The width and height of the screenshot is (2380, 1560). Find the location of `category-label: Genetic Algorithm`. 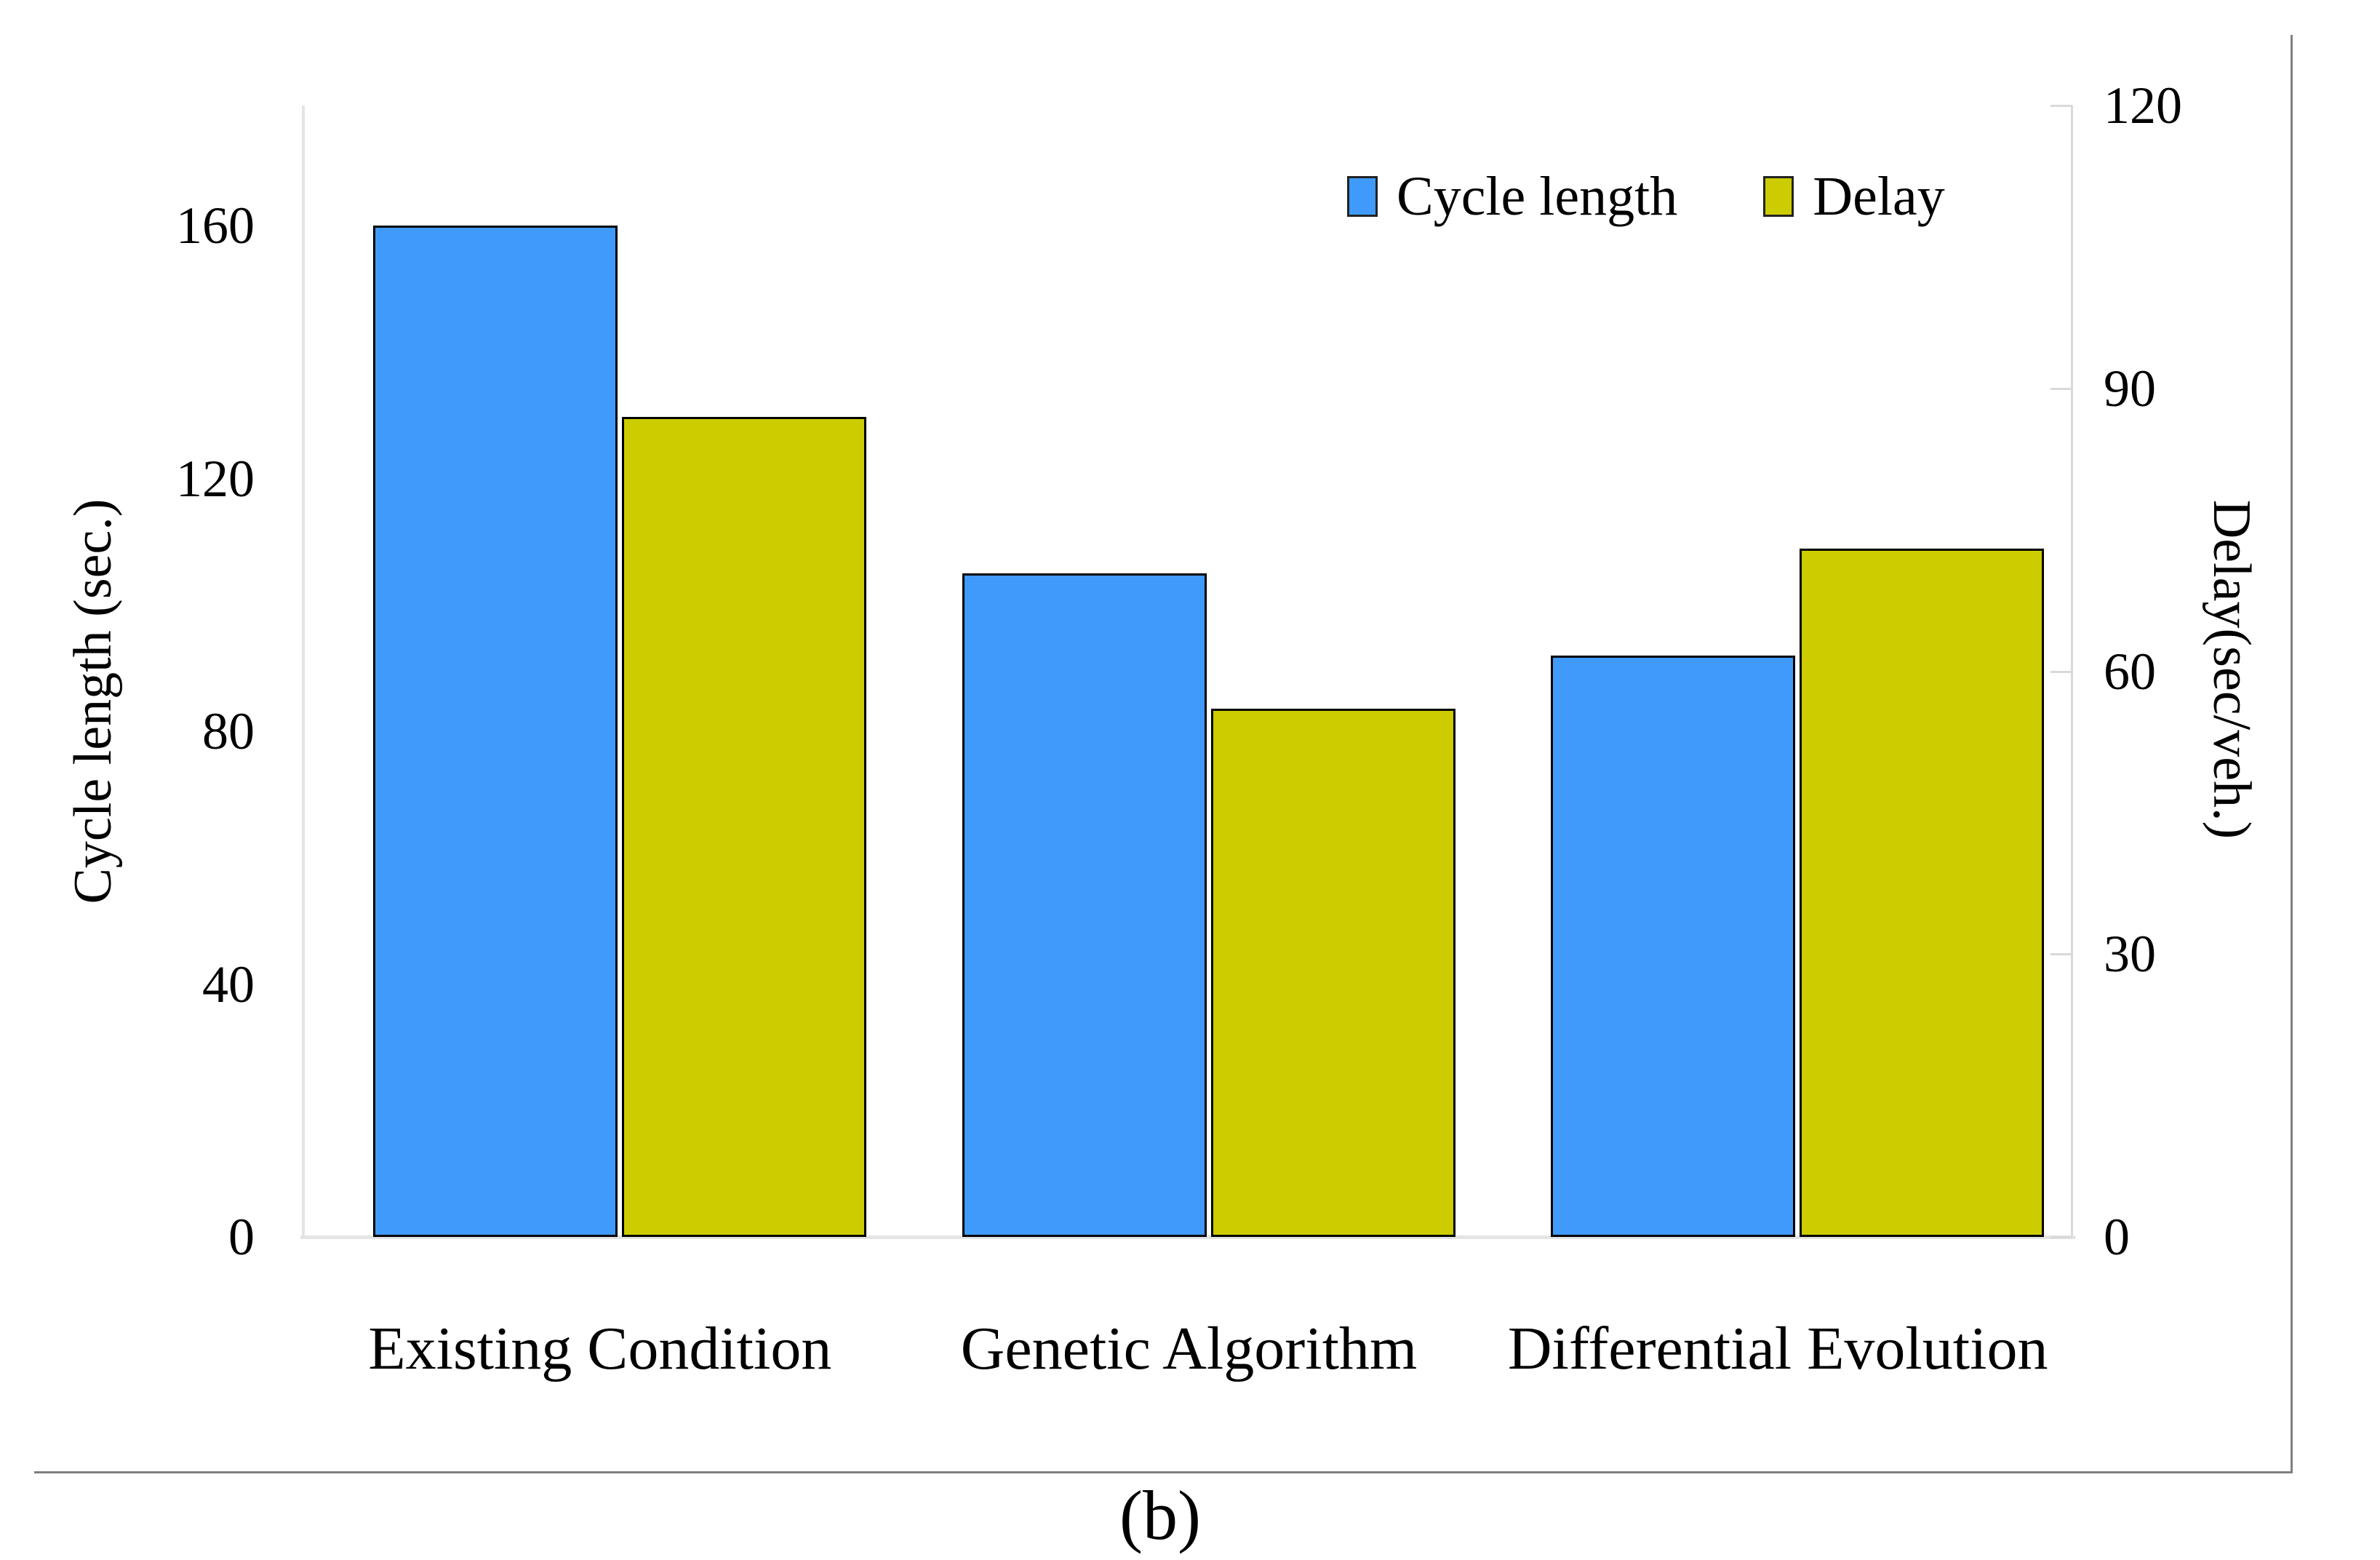

category-label: Genetic Algorithm is located at coordinates (1189, 1349).